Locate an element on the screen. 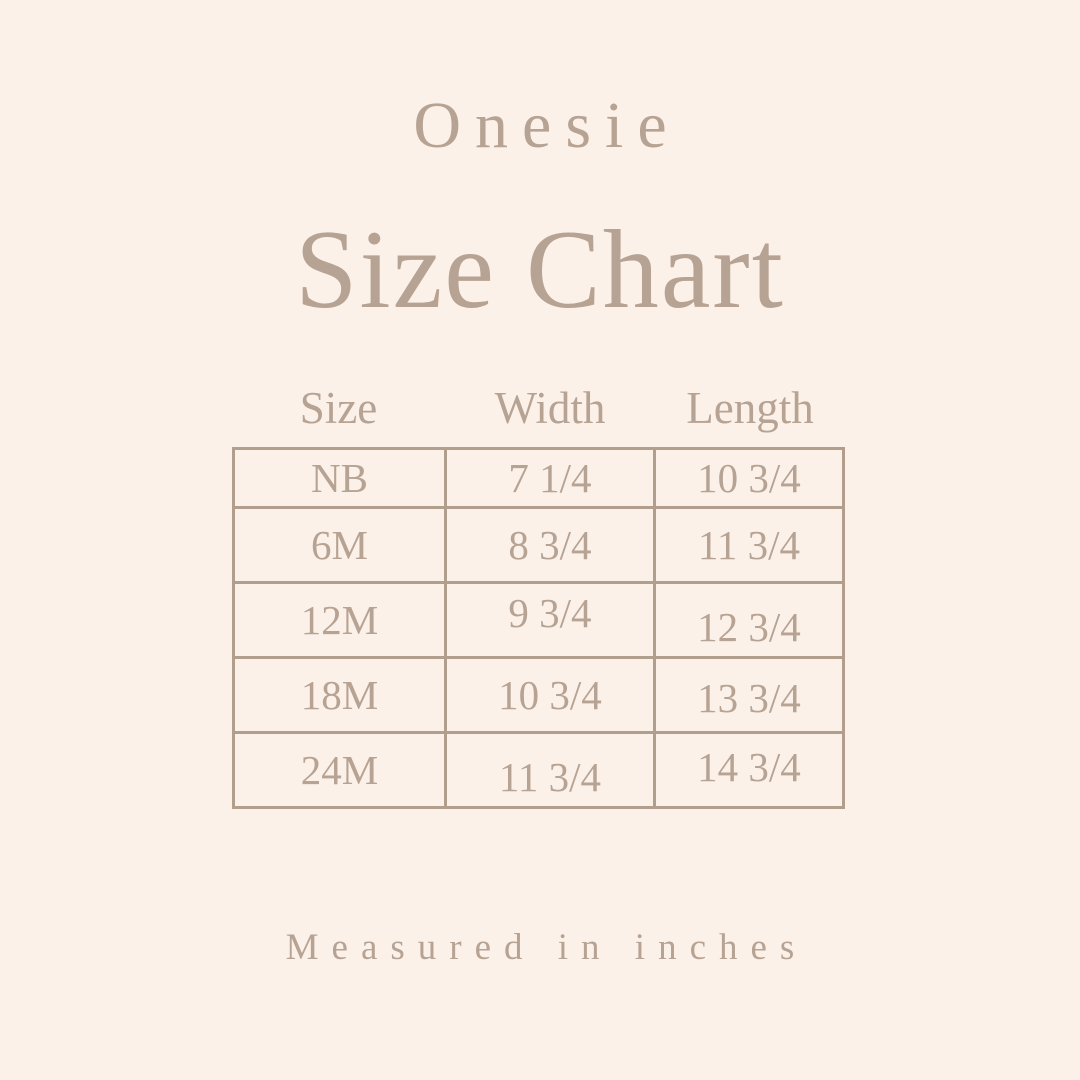  table-row: 18M 10 3/4 13 3/4 is located at coordinates (538, 695).